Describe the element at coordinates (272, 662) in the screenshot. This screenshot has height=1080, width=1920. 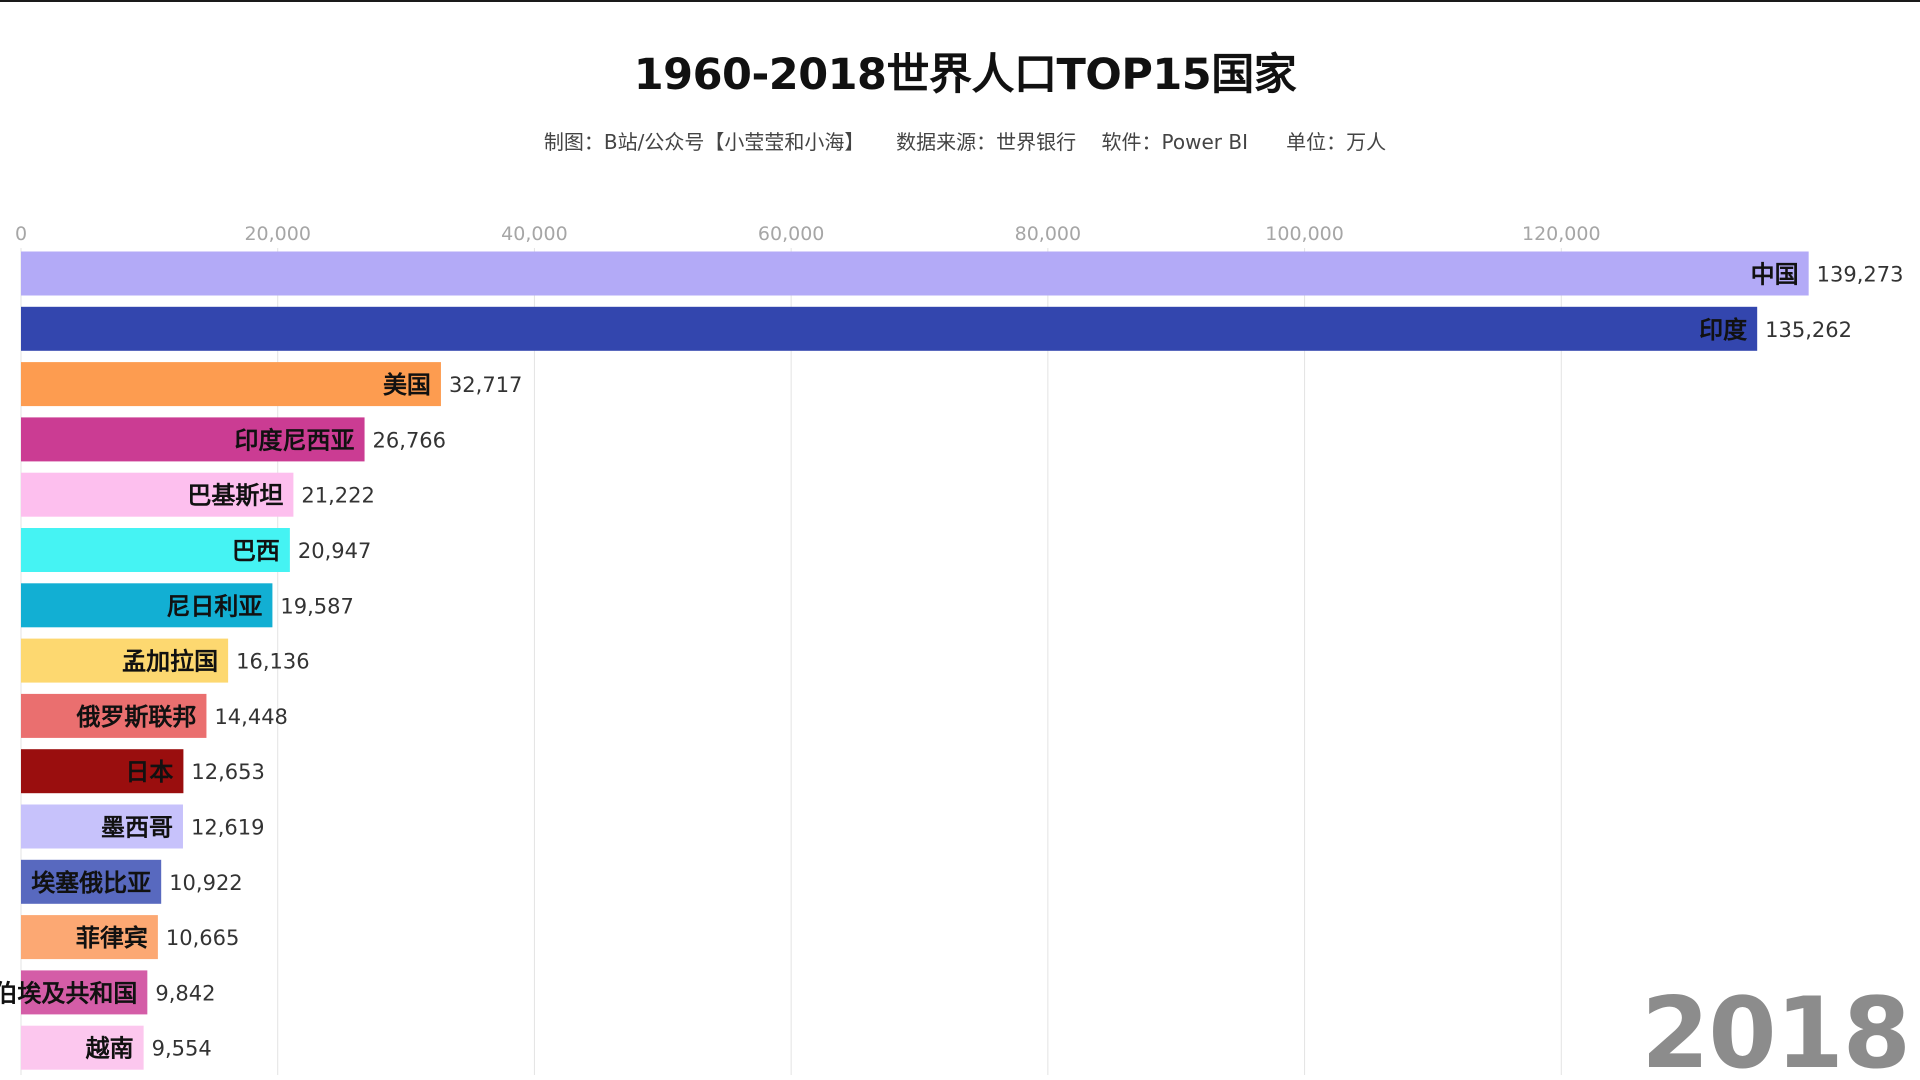
I see `bar-value-label: 16,136` at that location.